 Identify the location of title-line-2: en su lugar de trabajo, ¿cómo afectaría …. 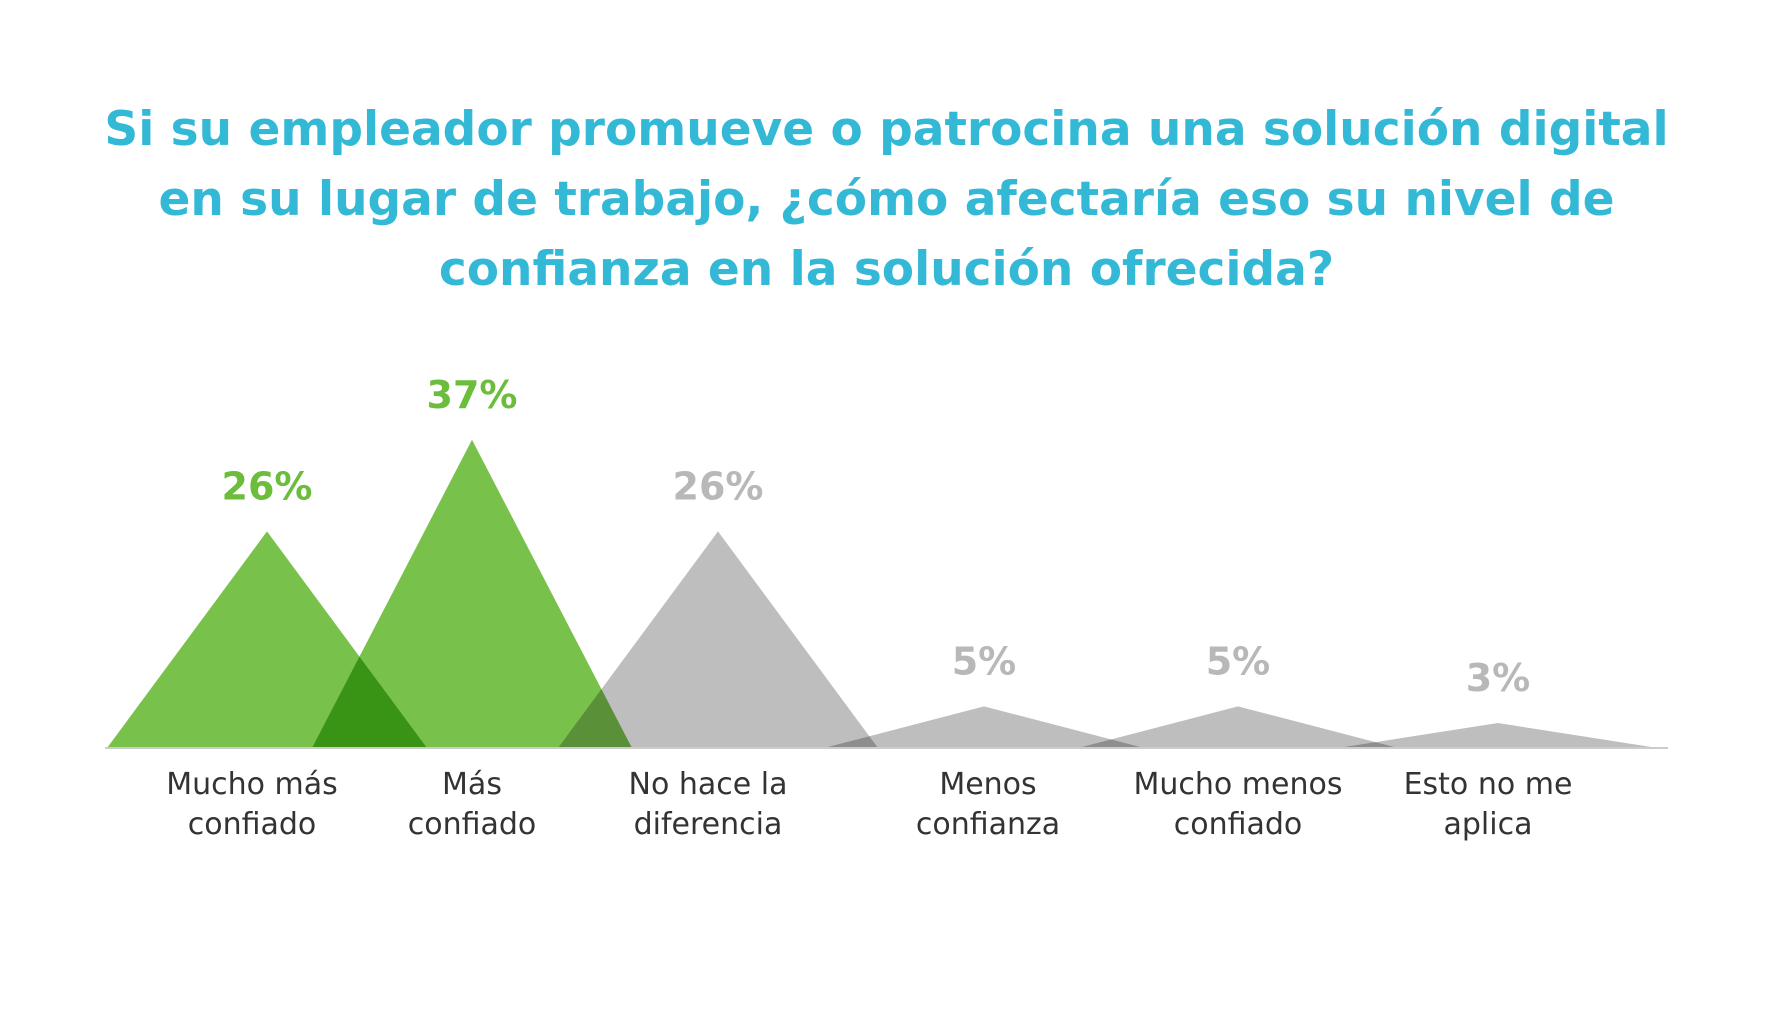
(886, 199).